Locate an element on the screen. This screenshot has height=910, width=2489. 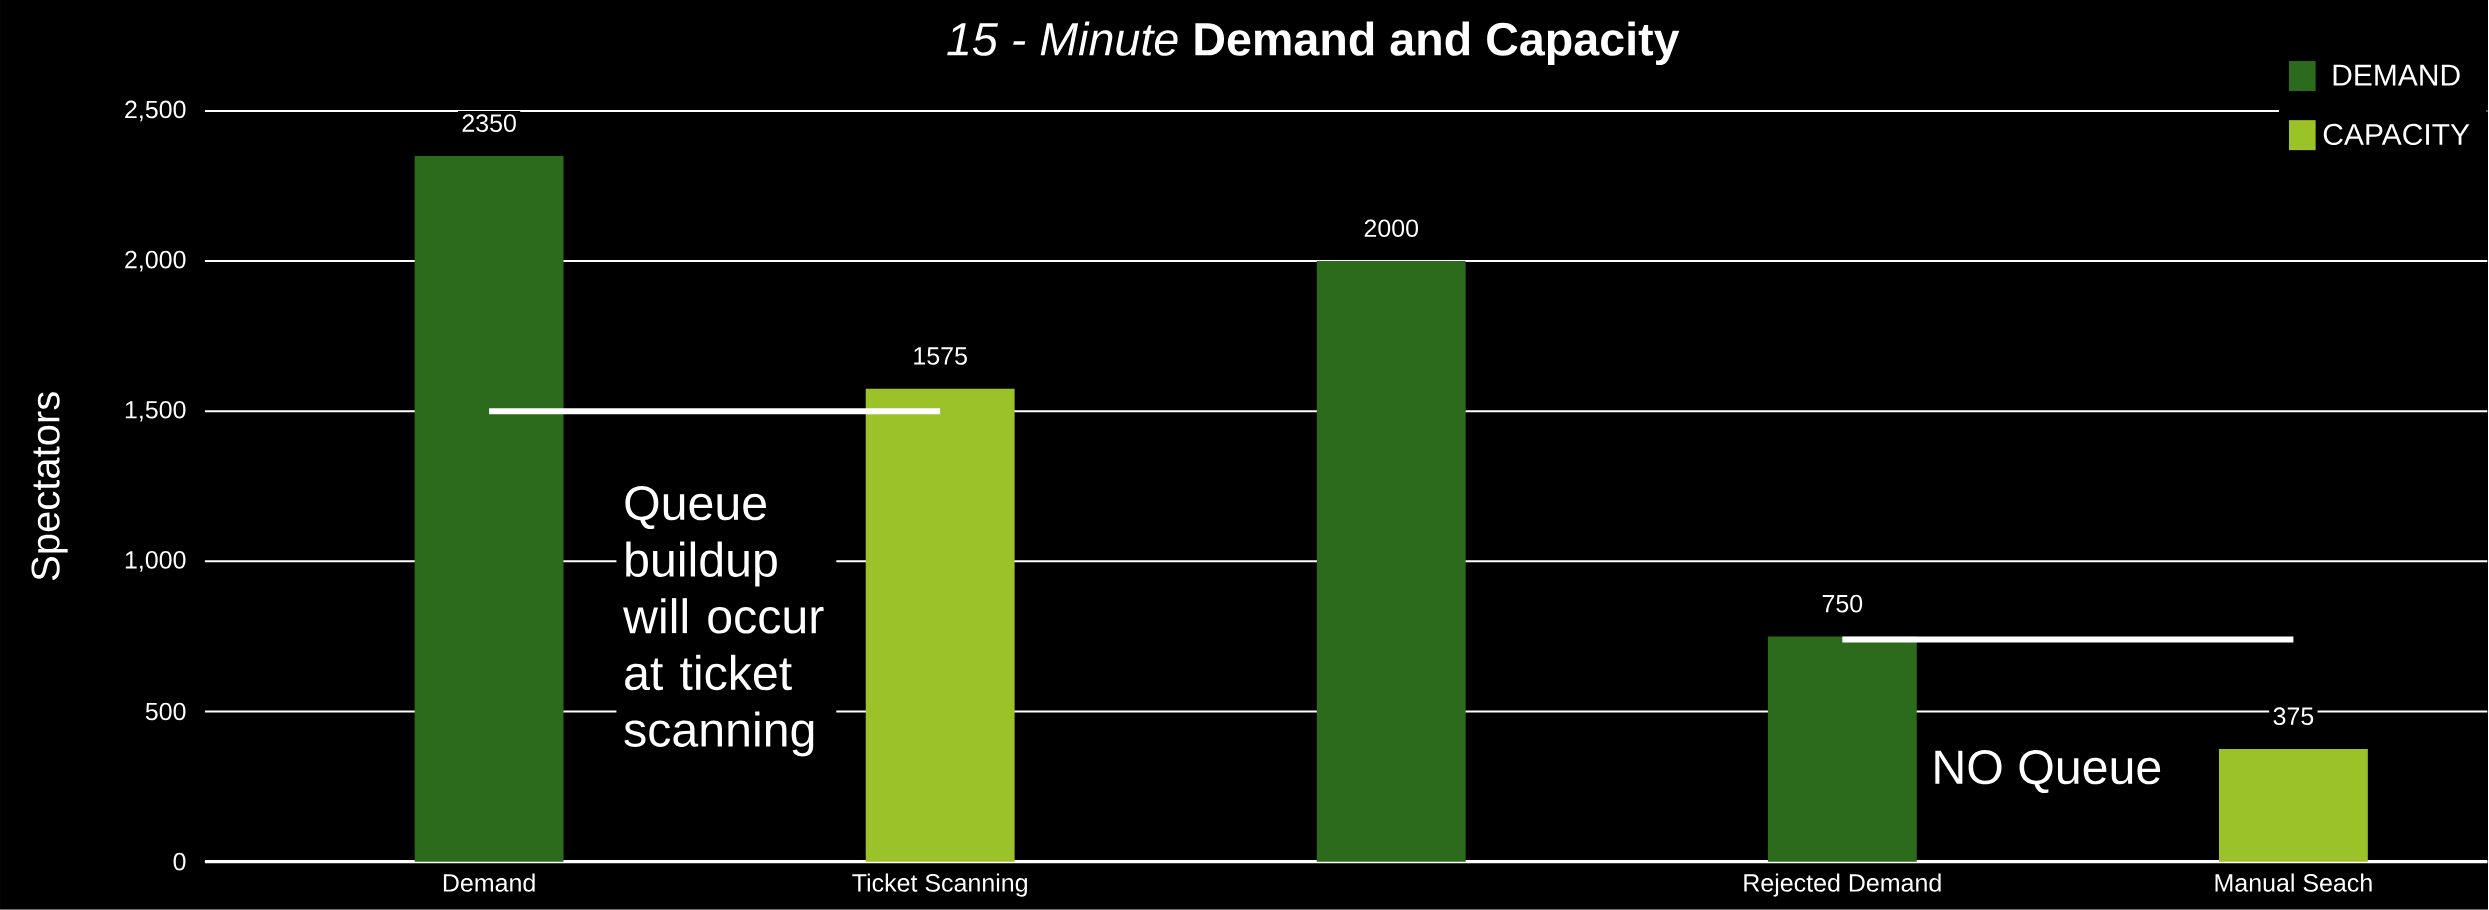
annotation: NO Queue is located at coordinates (2048, 772).